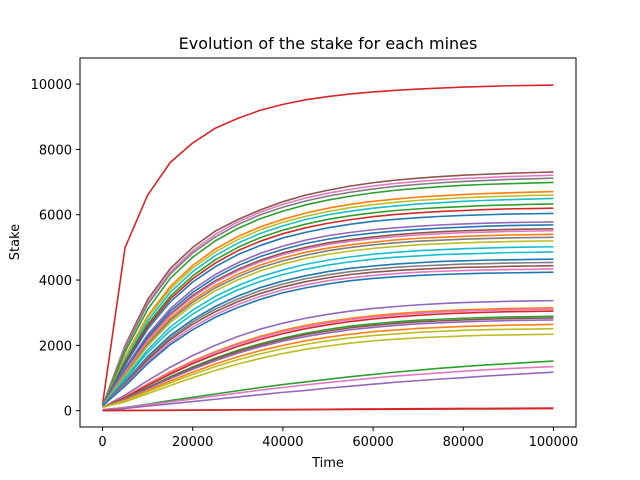  I want to click on y-axis: 0 2000 4000 6000 8000 10000, so click(55, 249).